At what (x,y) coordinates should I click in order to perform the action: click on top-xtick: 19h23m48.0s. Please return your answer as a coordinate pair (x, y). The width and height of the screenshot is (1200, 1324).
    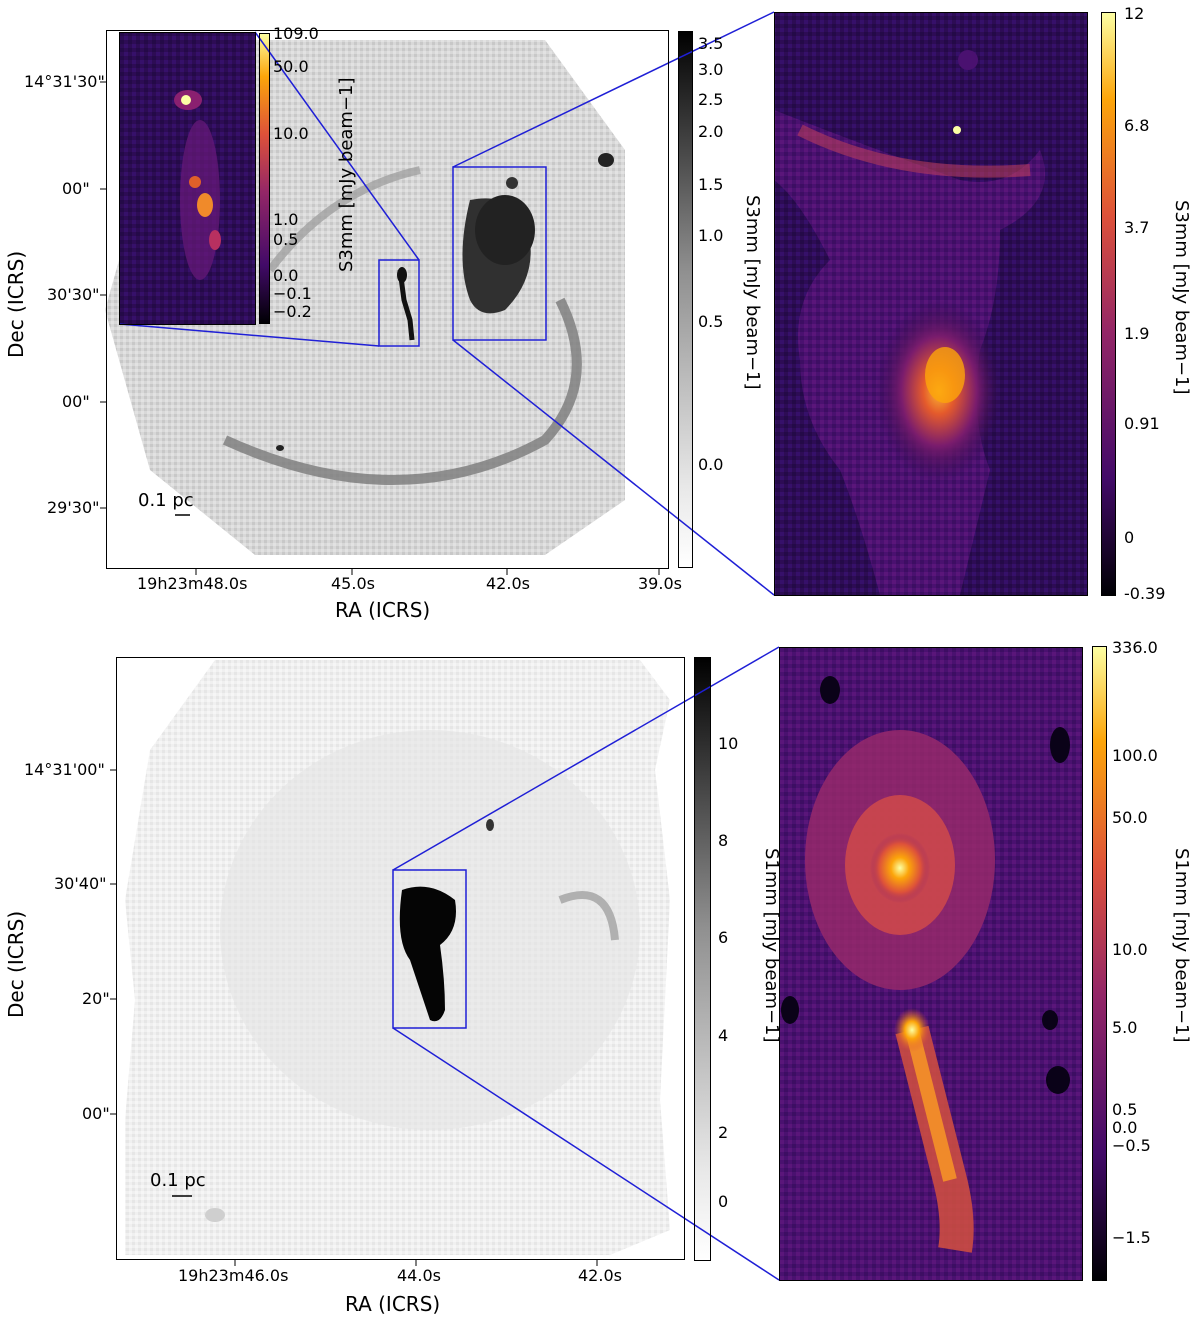
    Looking at the image, I should click on (192, 583).